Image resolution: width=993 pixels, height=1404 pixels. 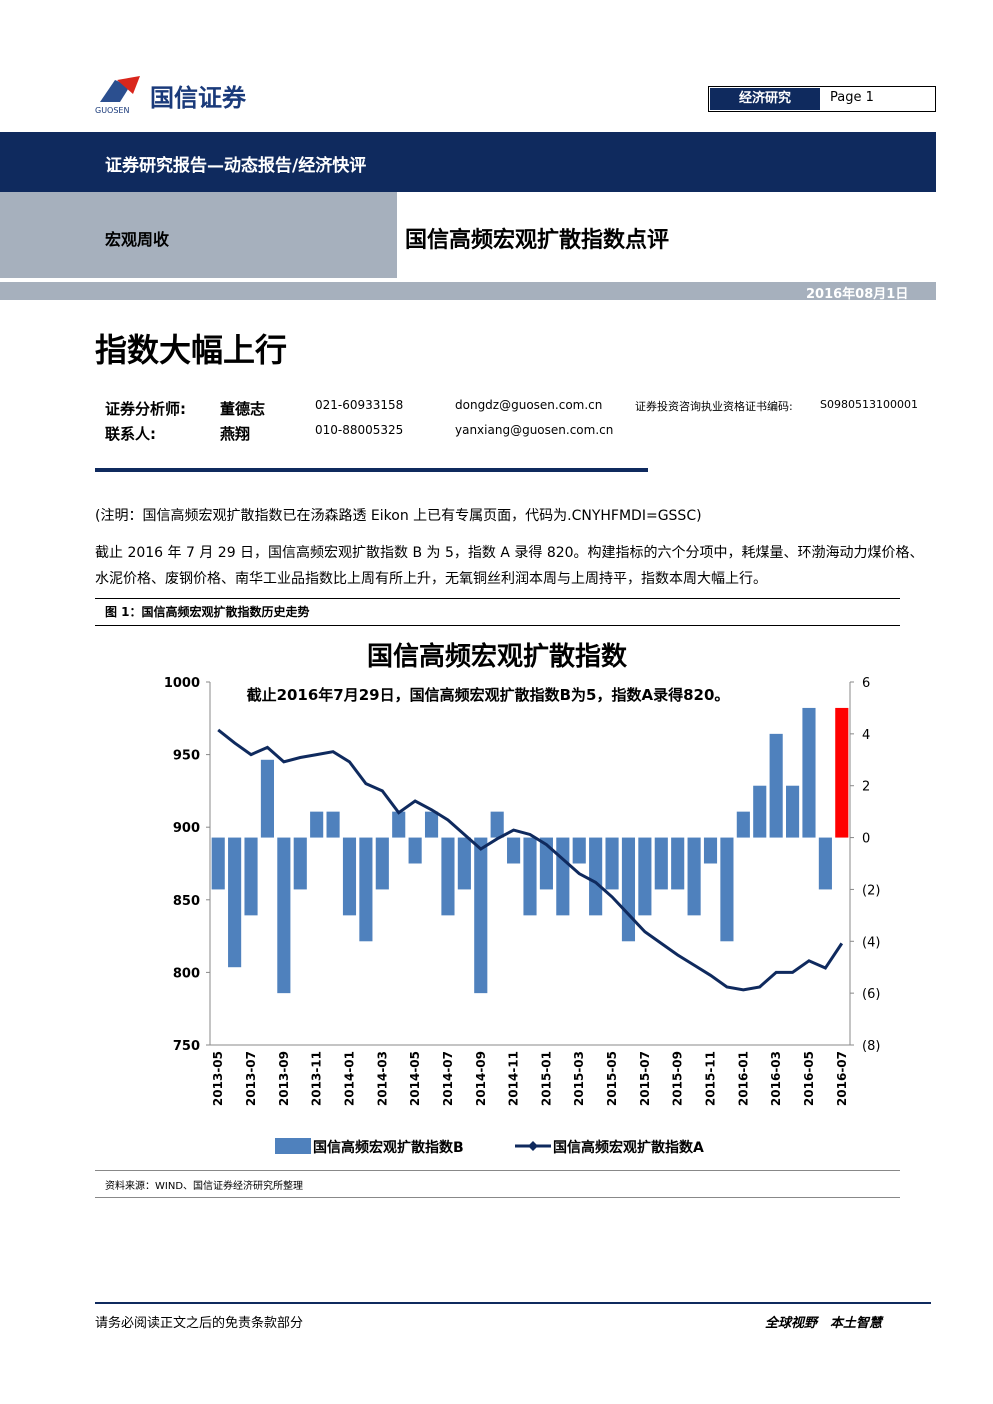 What do you see at coordinates (204, 1186) in the screenshot?
I see `source: 资料来源：WIND、国信证券经济研究所整理` at bounding box center [204, 1186].